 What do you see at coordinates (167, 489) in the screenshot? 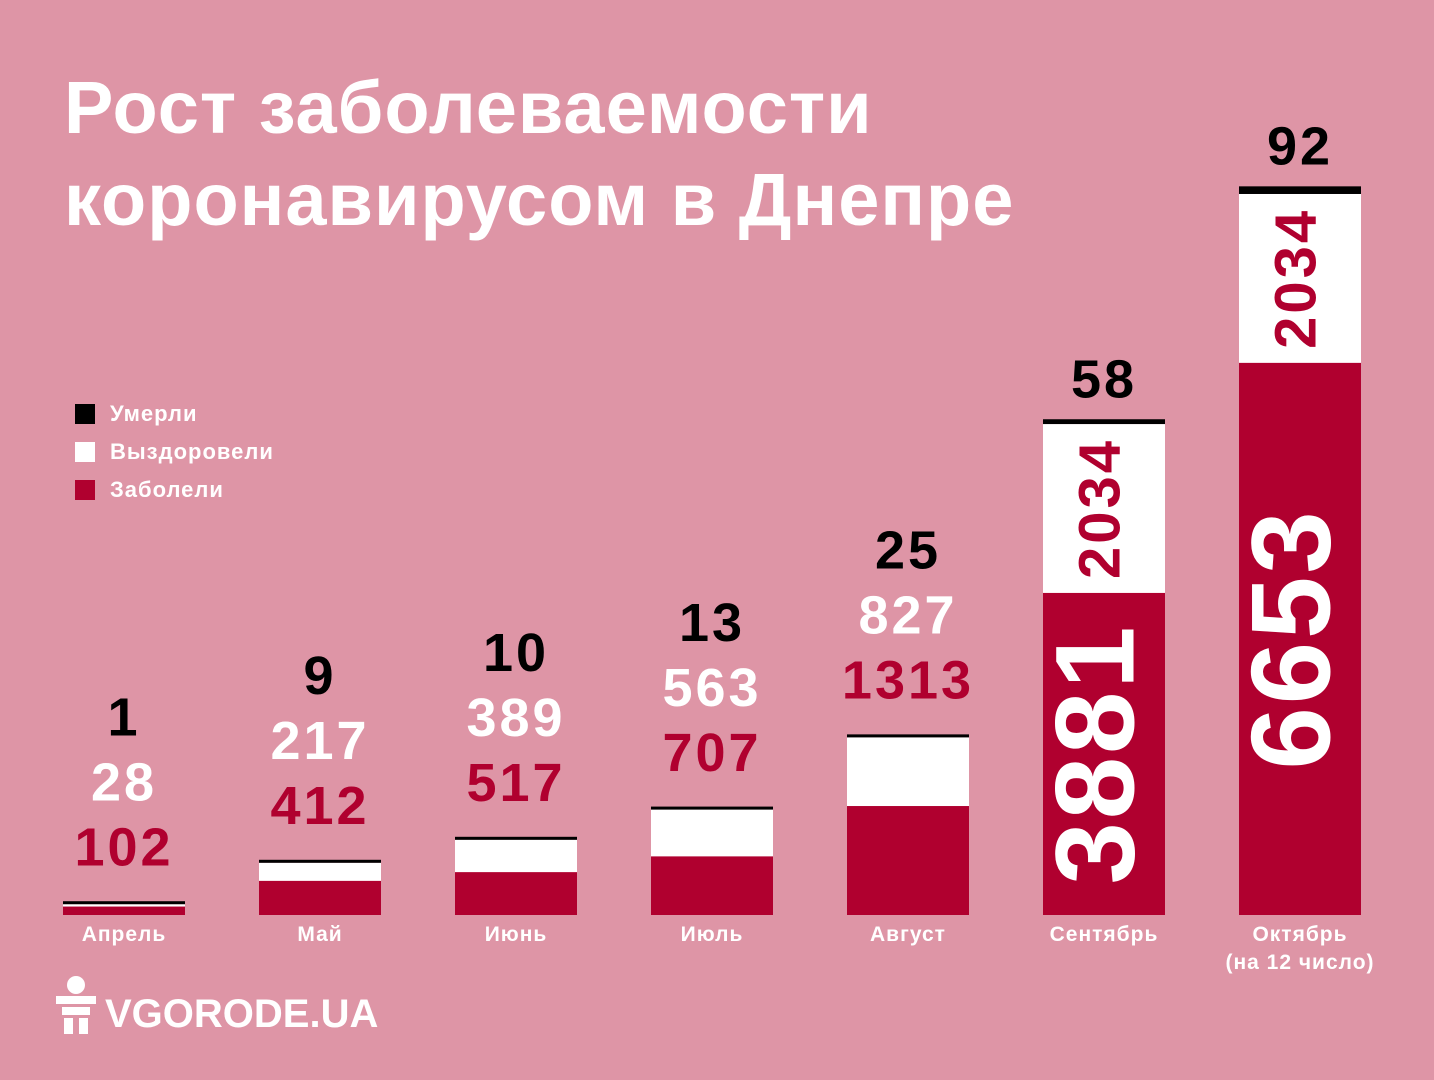
I see `legend-label: Заболели` at bounding box center [167, 489].